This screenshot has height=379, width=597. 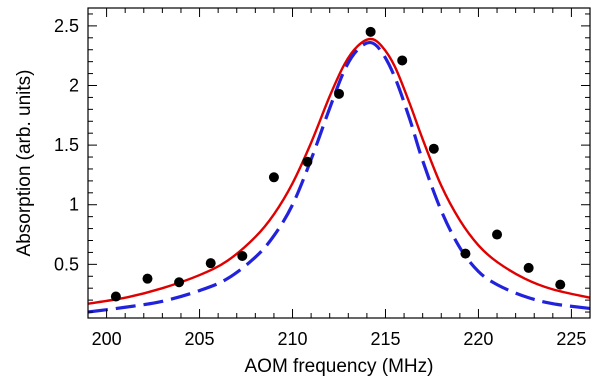 What do you see at coordinates (66, 145) in the screenshot?
I see `y-tick-label: 1.5` at bounding box center [66, 145].